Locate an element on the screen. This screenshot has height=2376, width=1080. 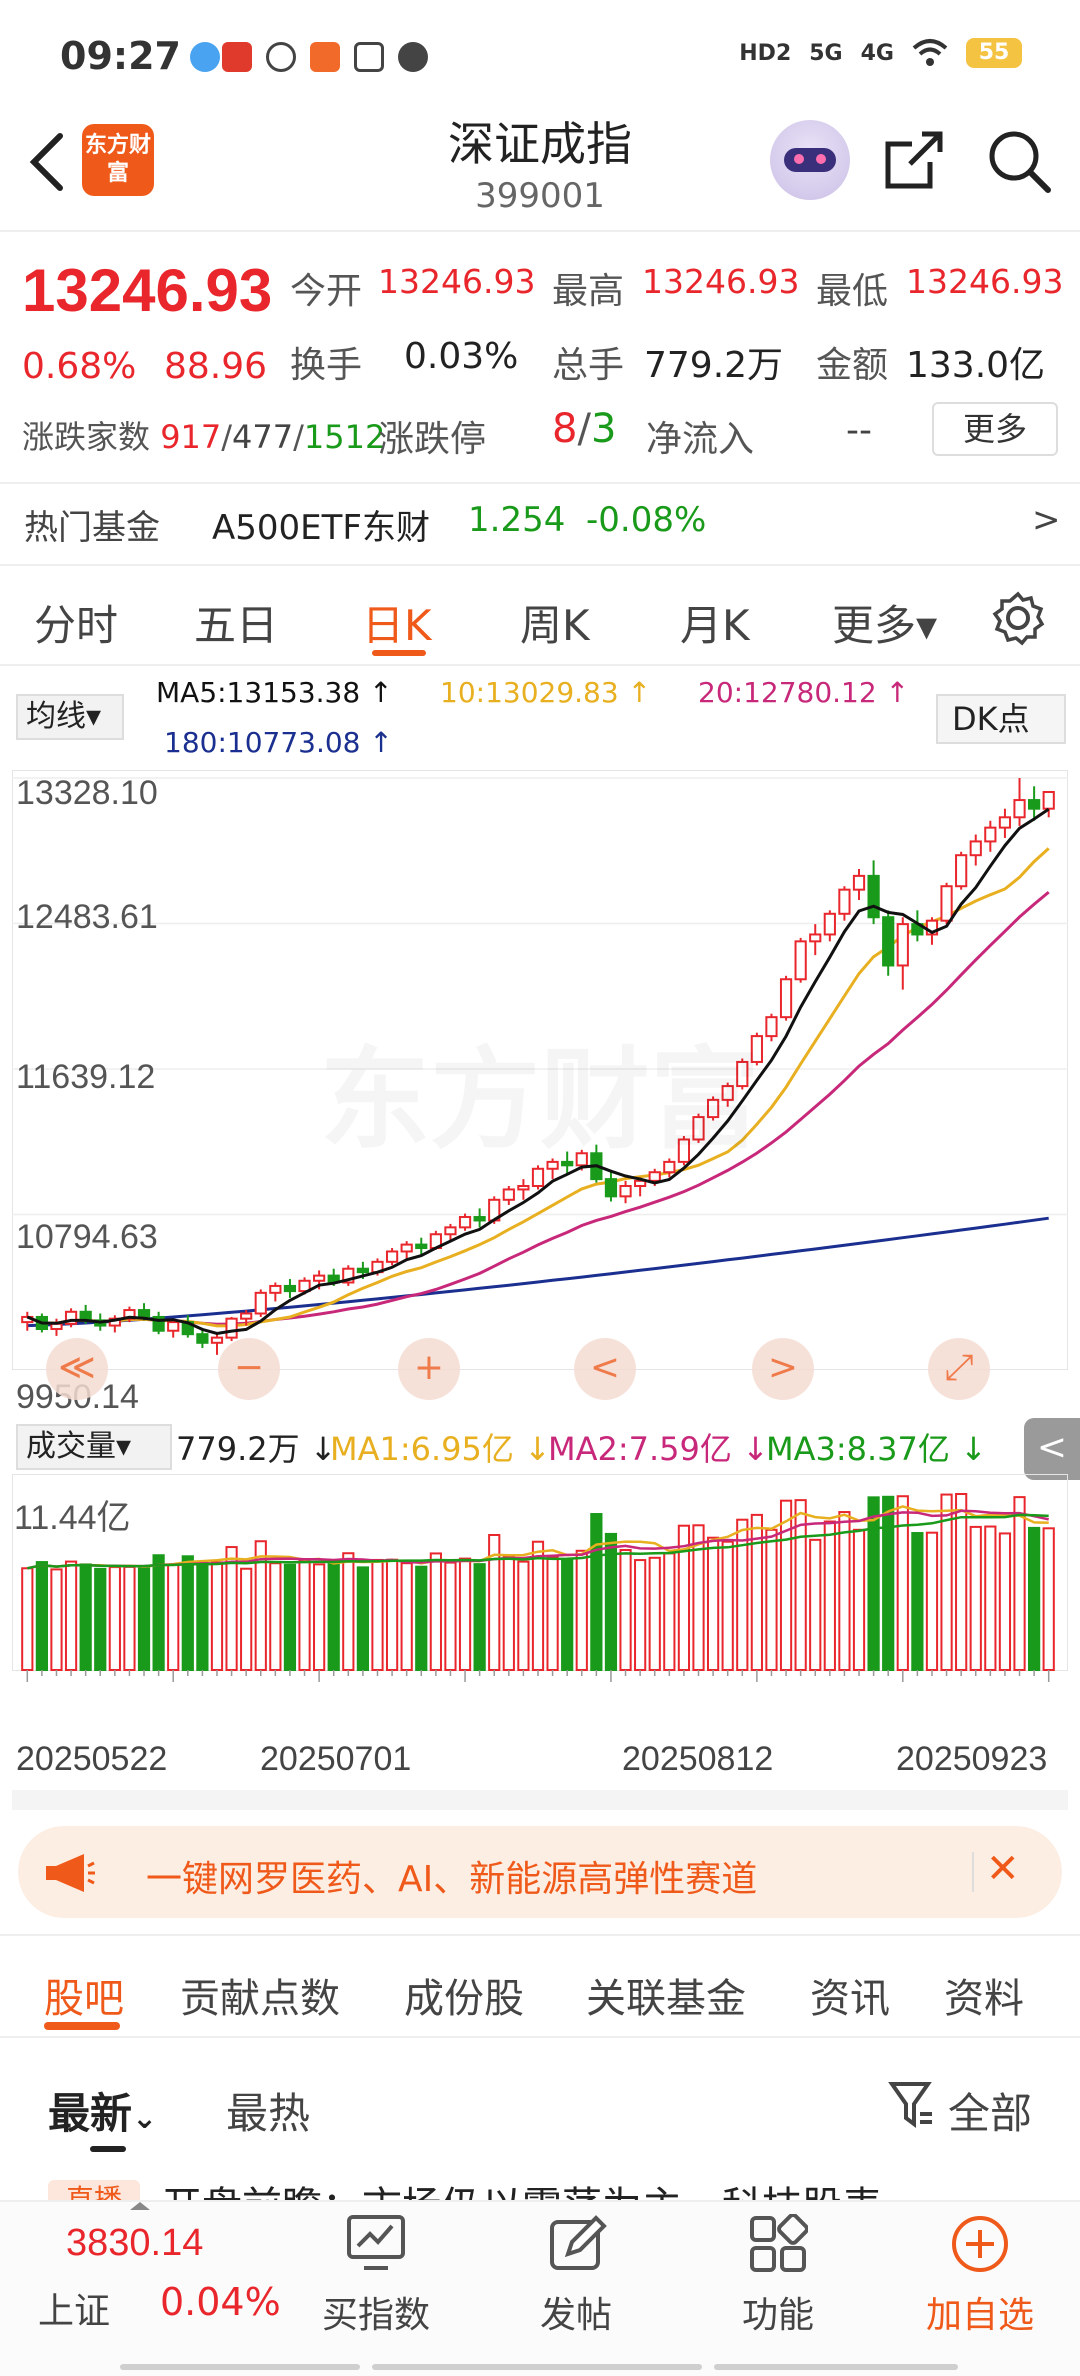
tab-monthly-k: 月K is located at coordinates (715, 625).